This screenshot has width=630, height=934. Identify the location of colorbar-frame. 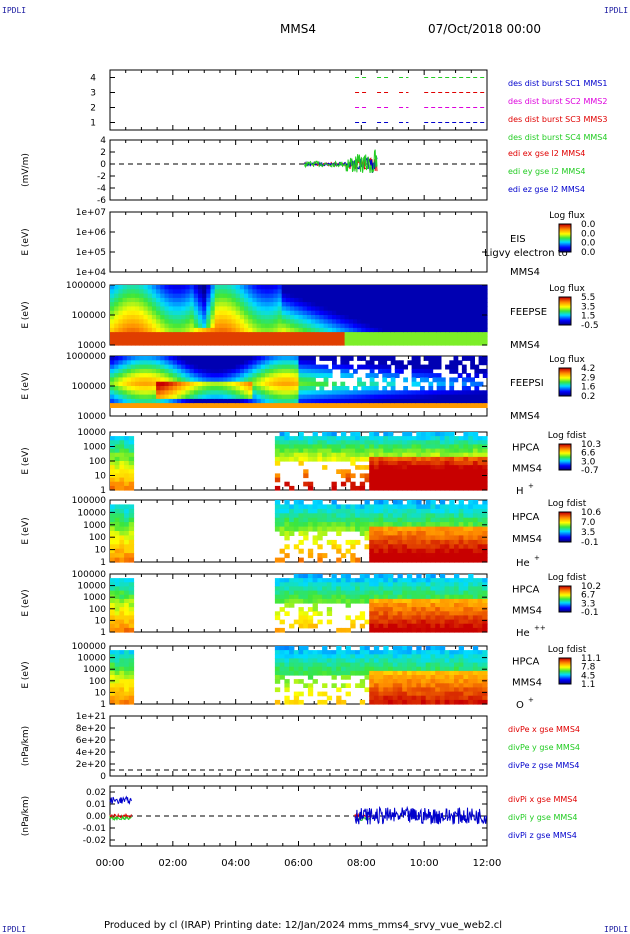
(565, 457).